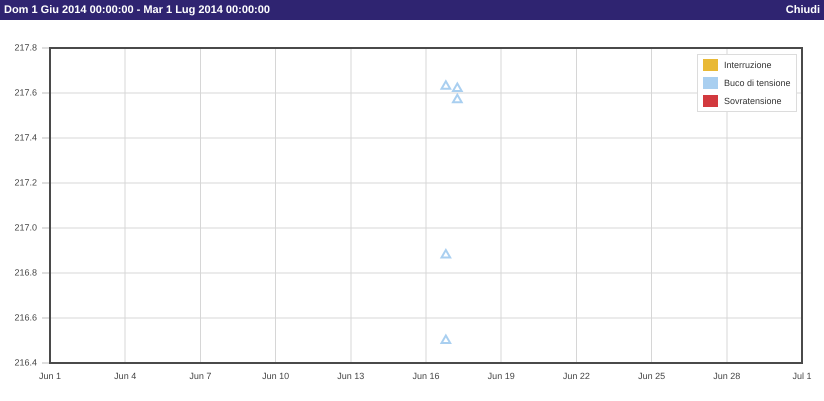 The image size is (824, 401). What do you see at coordinates (25, 362) in the screenshot?
I see `y-tick-label: 216.4` at bounding box center [25, 362].